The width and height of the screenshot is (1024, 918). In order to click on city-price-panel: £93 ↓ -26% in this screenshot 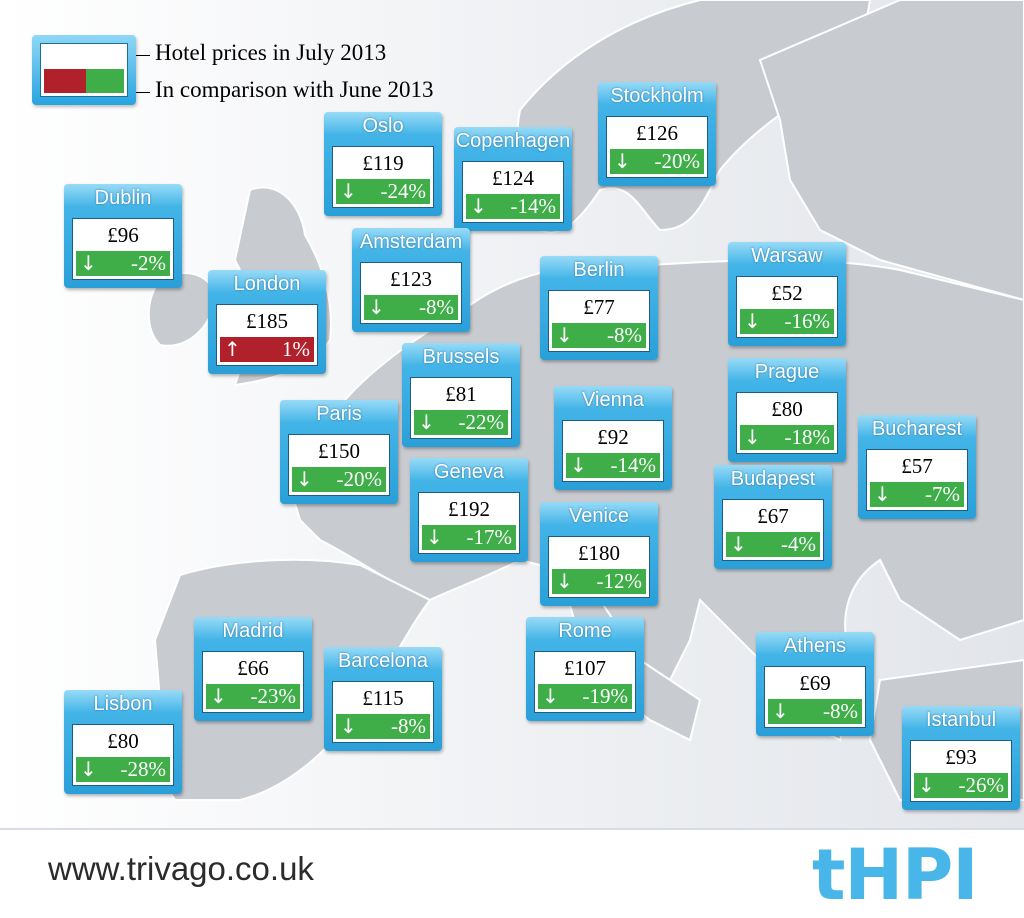, I will do `click(961, 771)`.